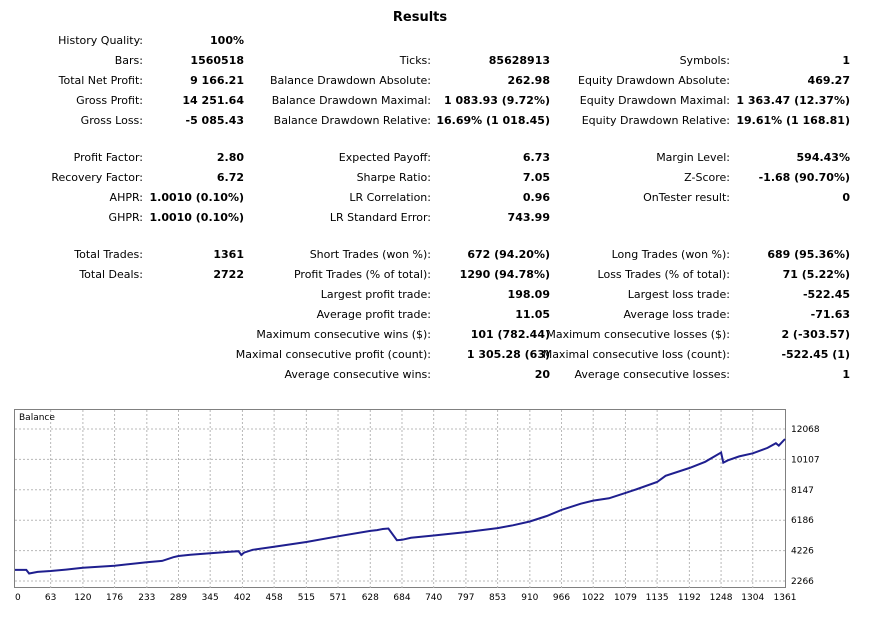 This screenshot has width=876, height=621. What do you see at coordinates (802, 582) in the screenshot?
I see `y-tick-label: 2266` at bounding box center [802, 582].